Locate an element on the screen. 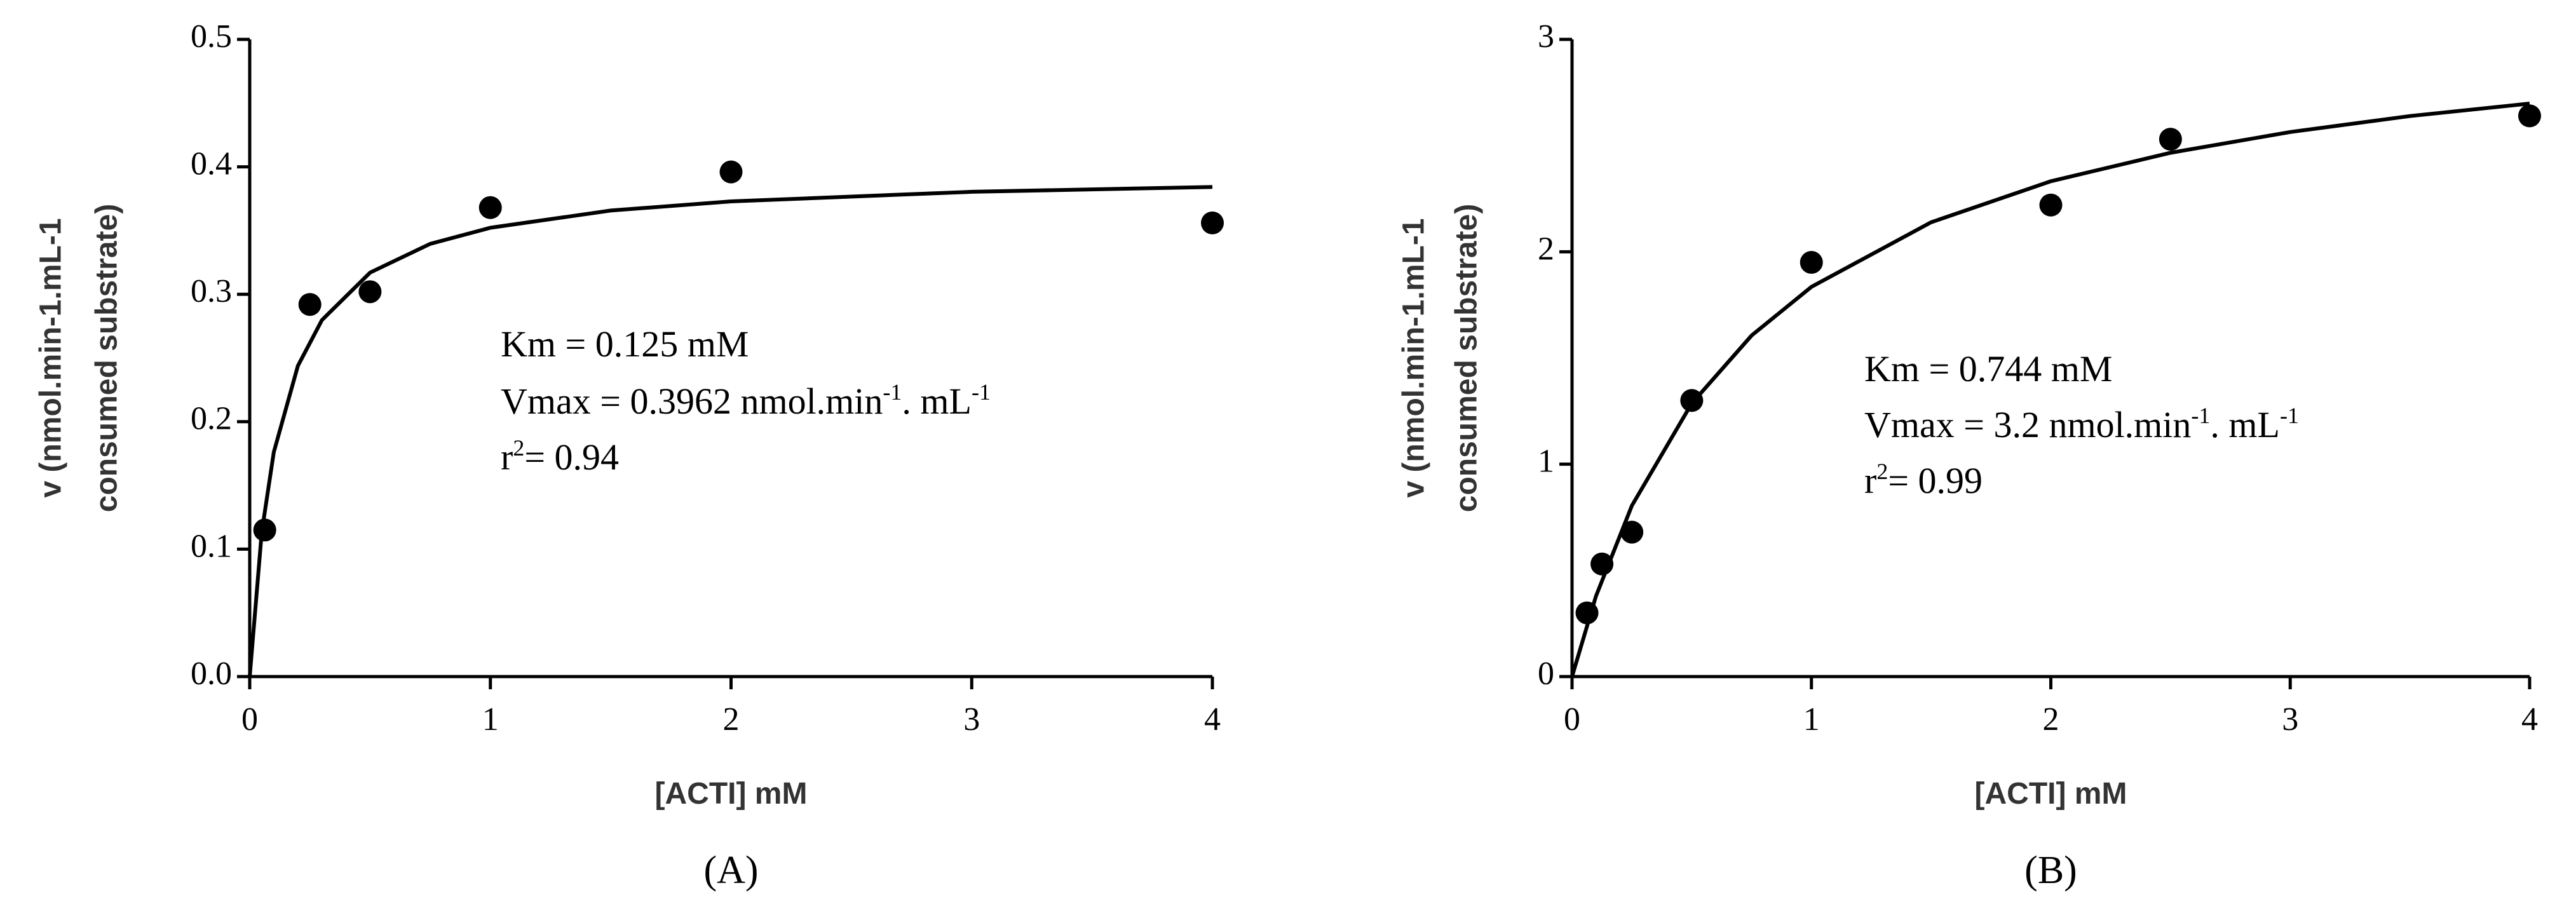 This screenshot has height=918, width=2576. annotation: Km = 0.744 mM is located at coordinates (1988, 368).